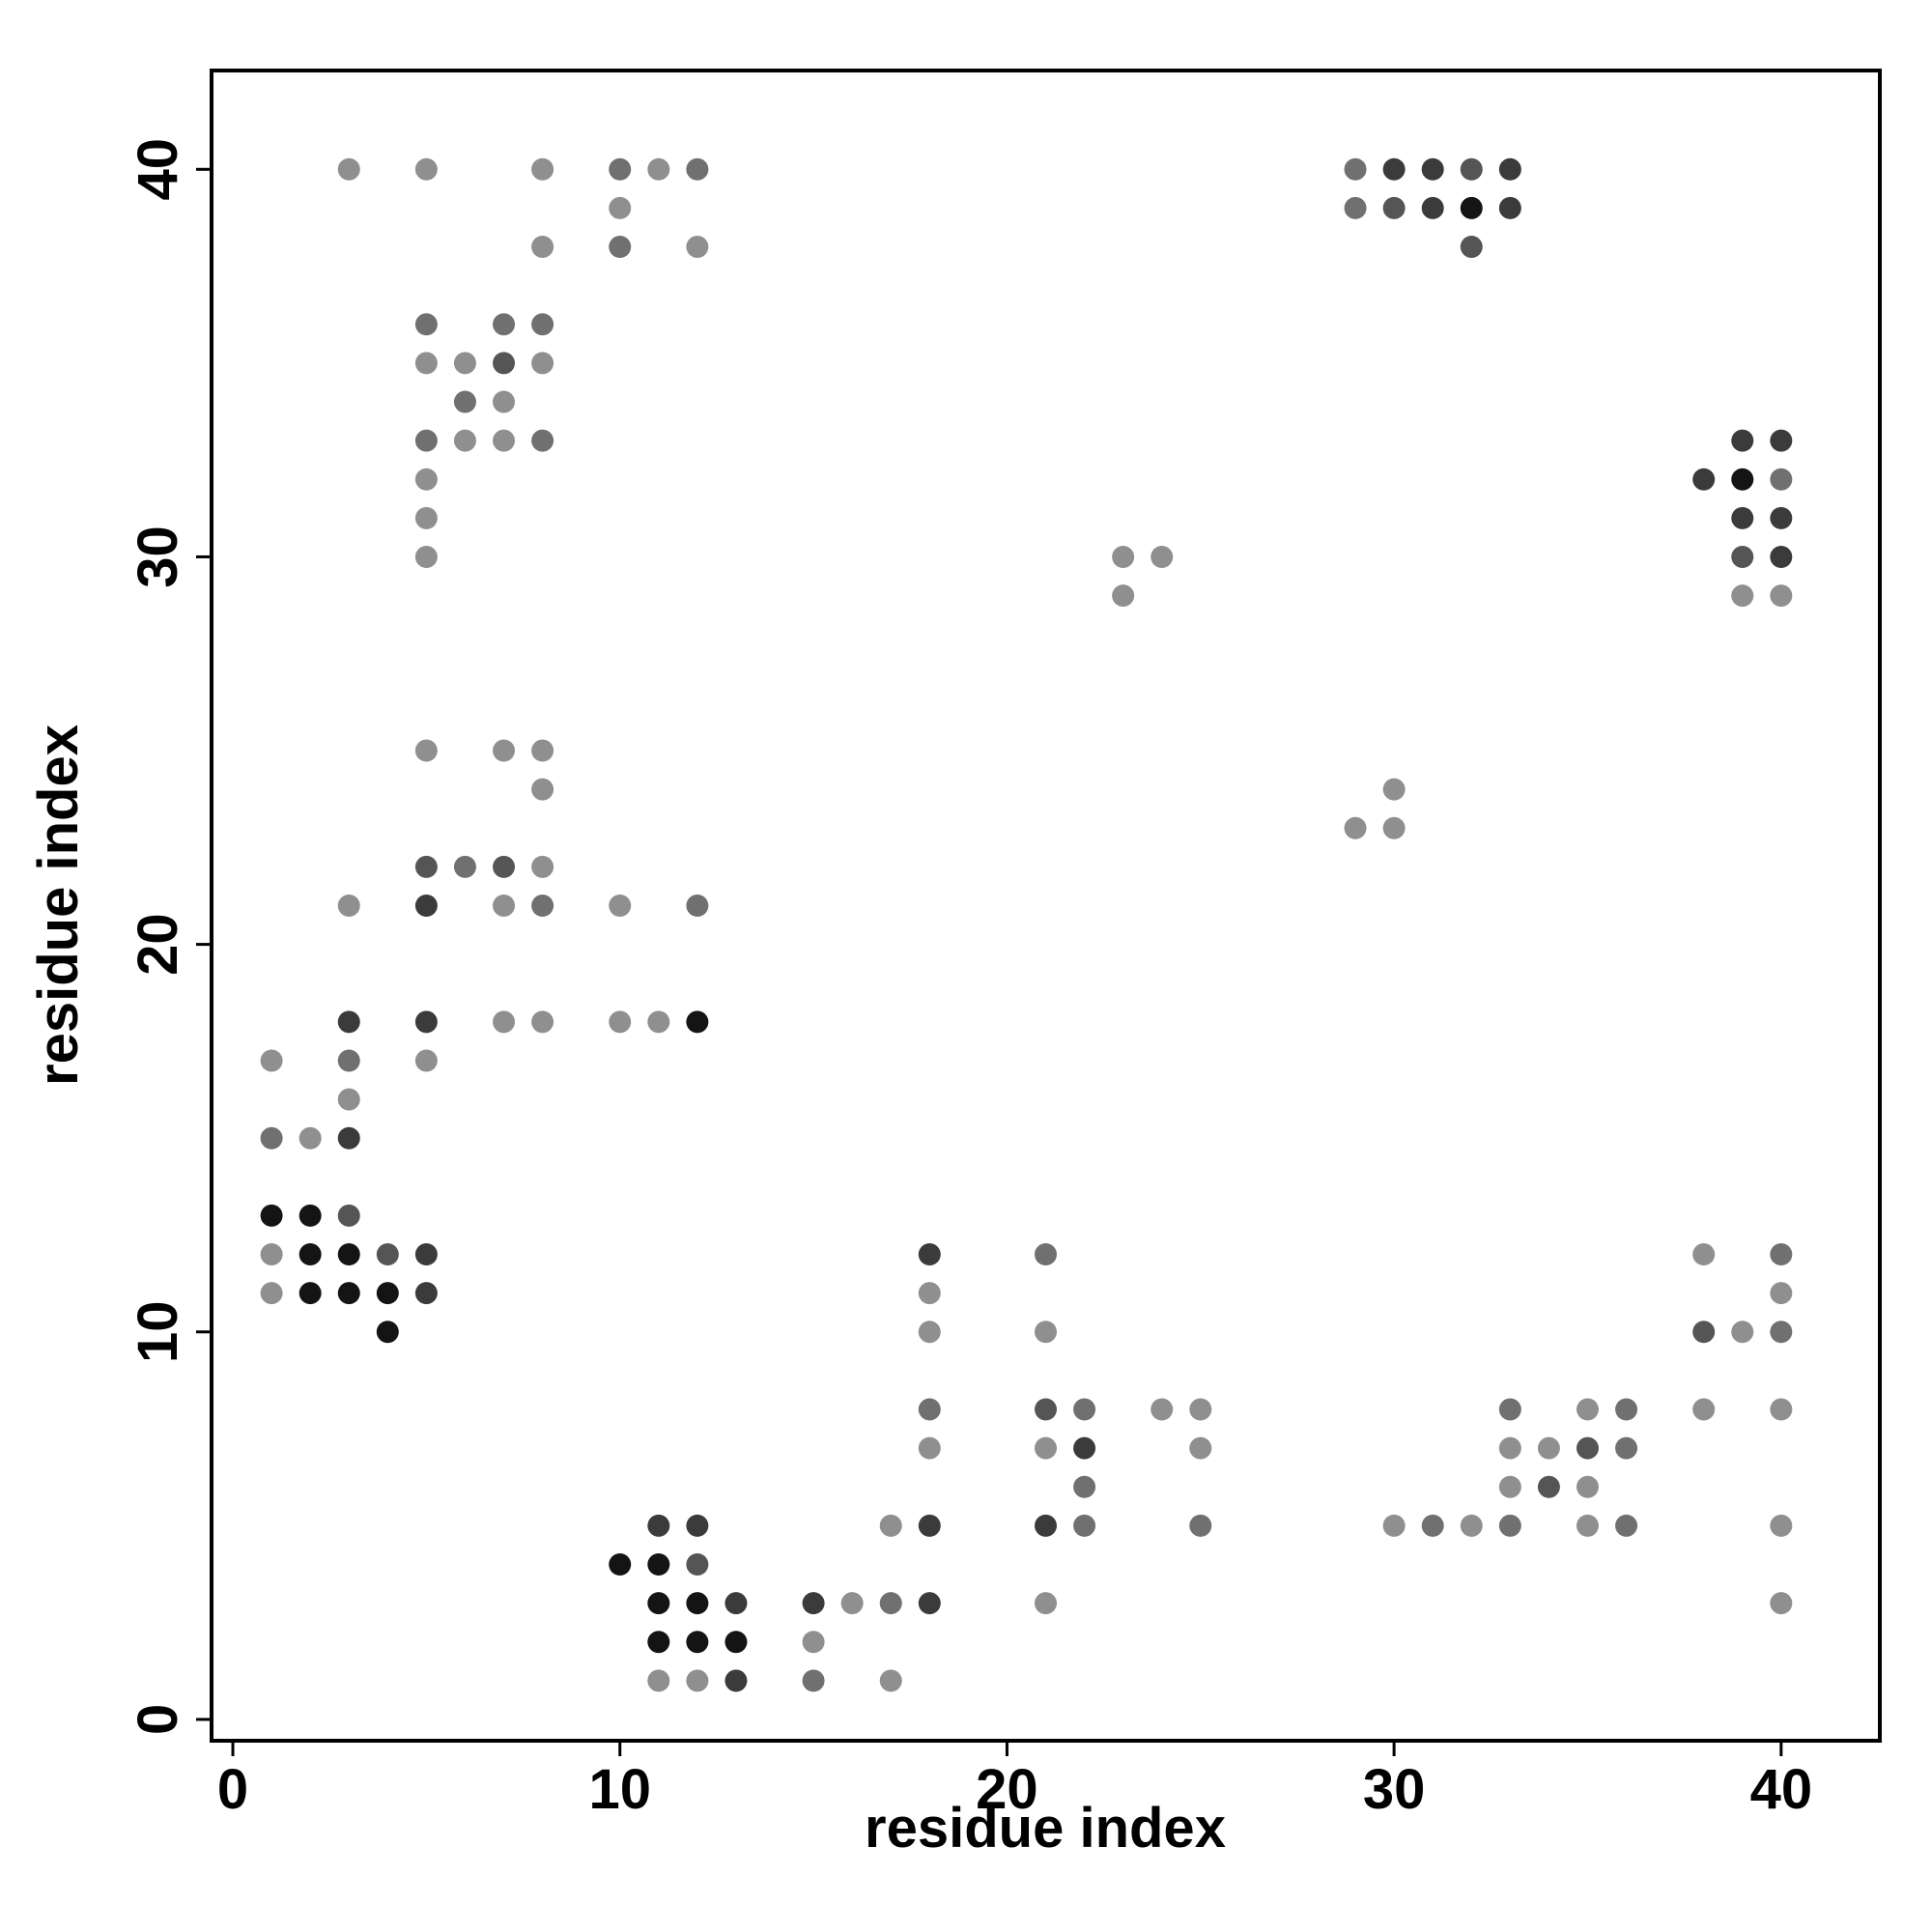 The image size is (1932, 1932). Describe the element at coordinates (1045, 1828) in the screenshot. I see `x-axis-label: residue index` at that location.